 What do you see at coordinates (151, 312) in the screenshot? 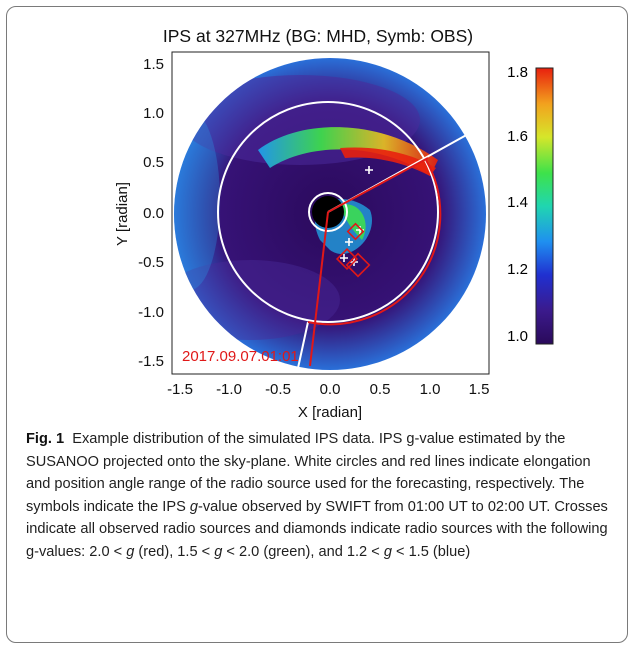
I see `y-tick: -1.0` at bounding box center [151, 312].